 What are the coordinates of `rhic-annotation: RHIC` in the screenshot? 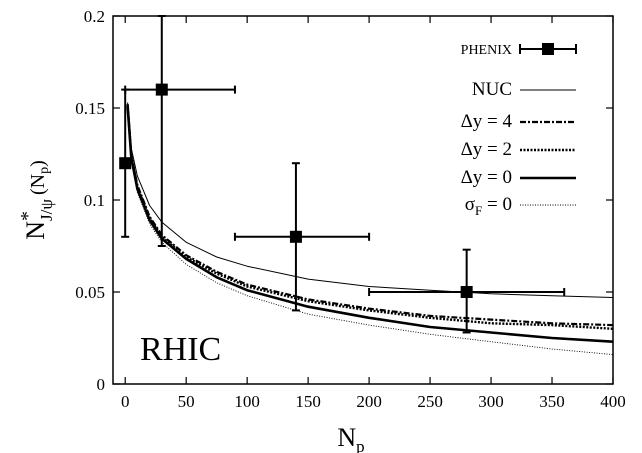 It's located at (180, 349).